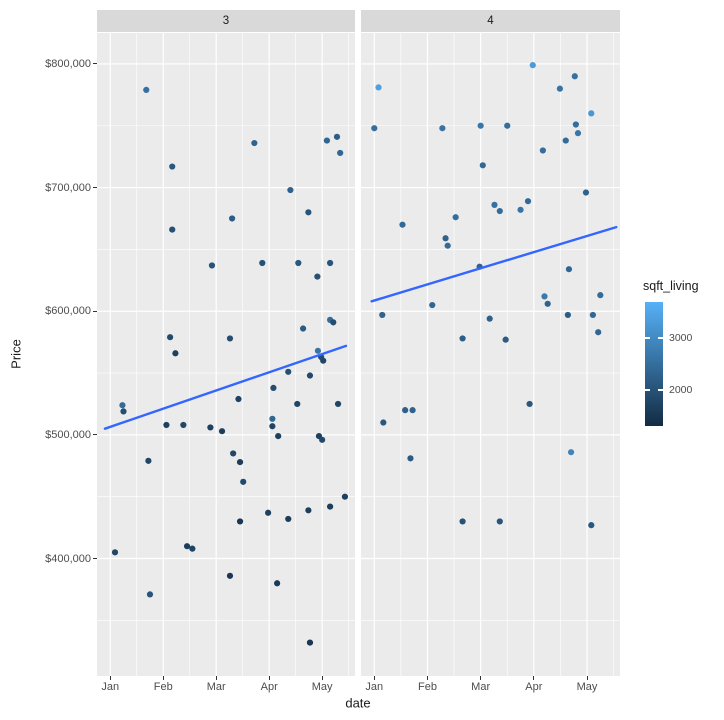 The width and height of the screenshot is (724, 720). Describe the element at coordinates (374, 687) in the screenshot. I see `x-tick-label: Jan` at that location.